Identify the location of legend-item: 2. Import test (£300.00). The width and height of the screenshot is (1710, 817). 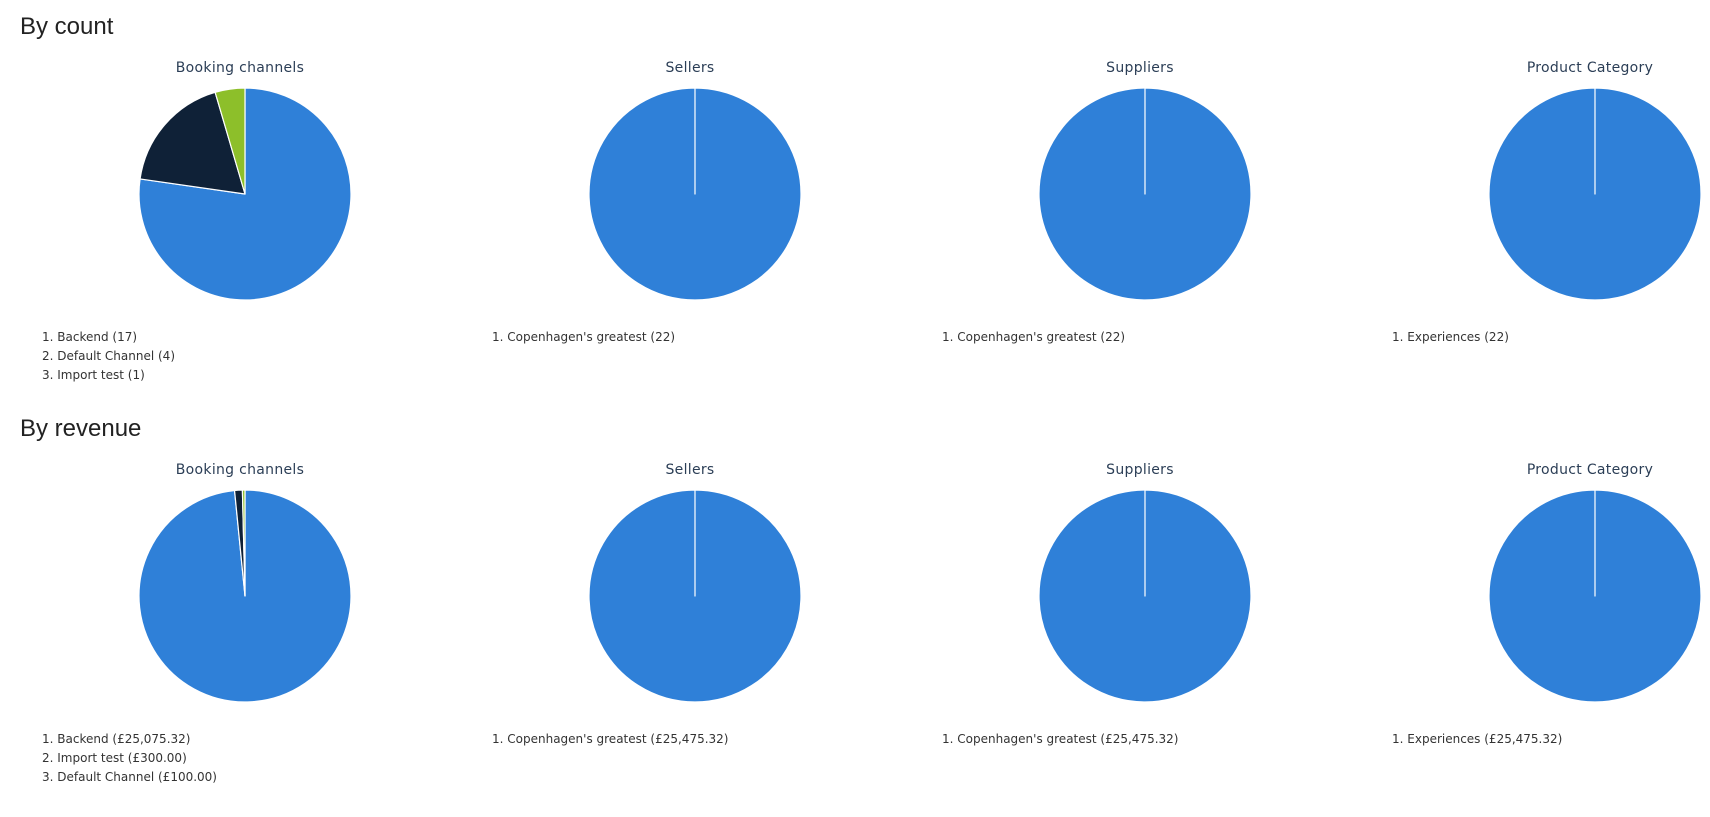
(114, 758).